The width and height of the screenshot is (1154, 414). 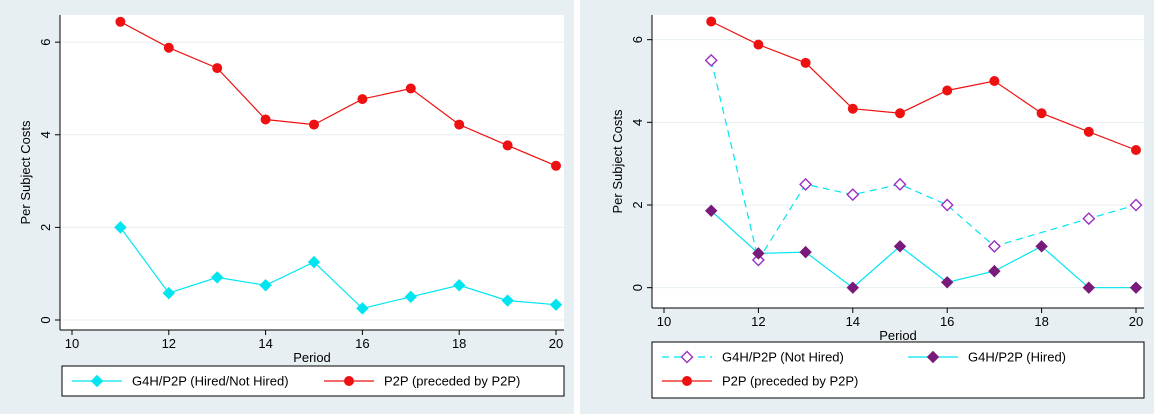 I want to click on legend-label: G4H/P2P (Hired), so click(x=1017, y=357).